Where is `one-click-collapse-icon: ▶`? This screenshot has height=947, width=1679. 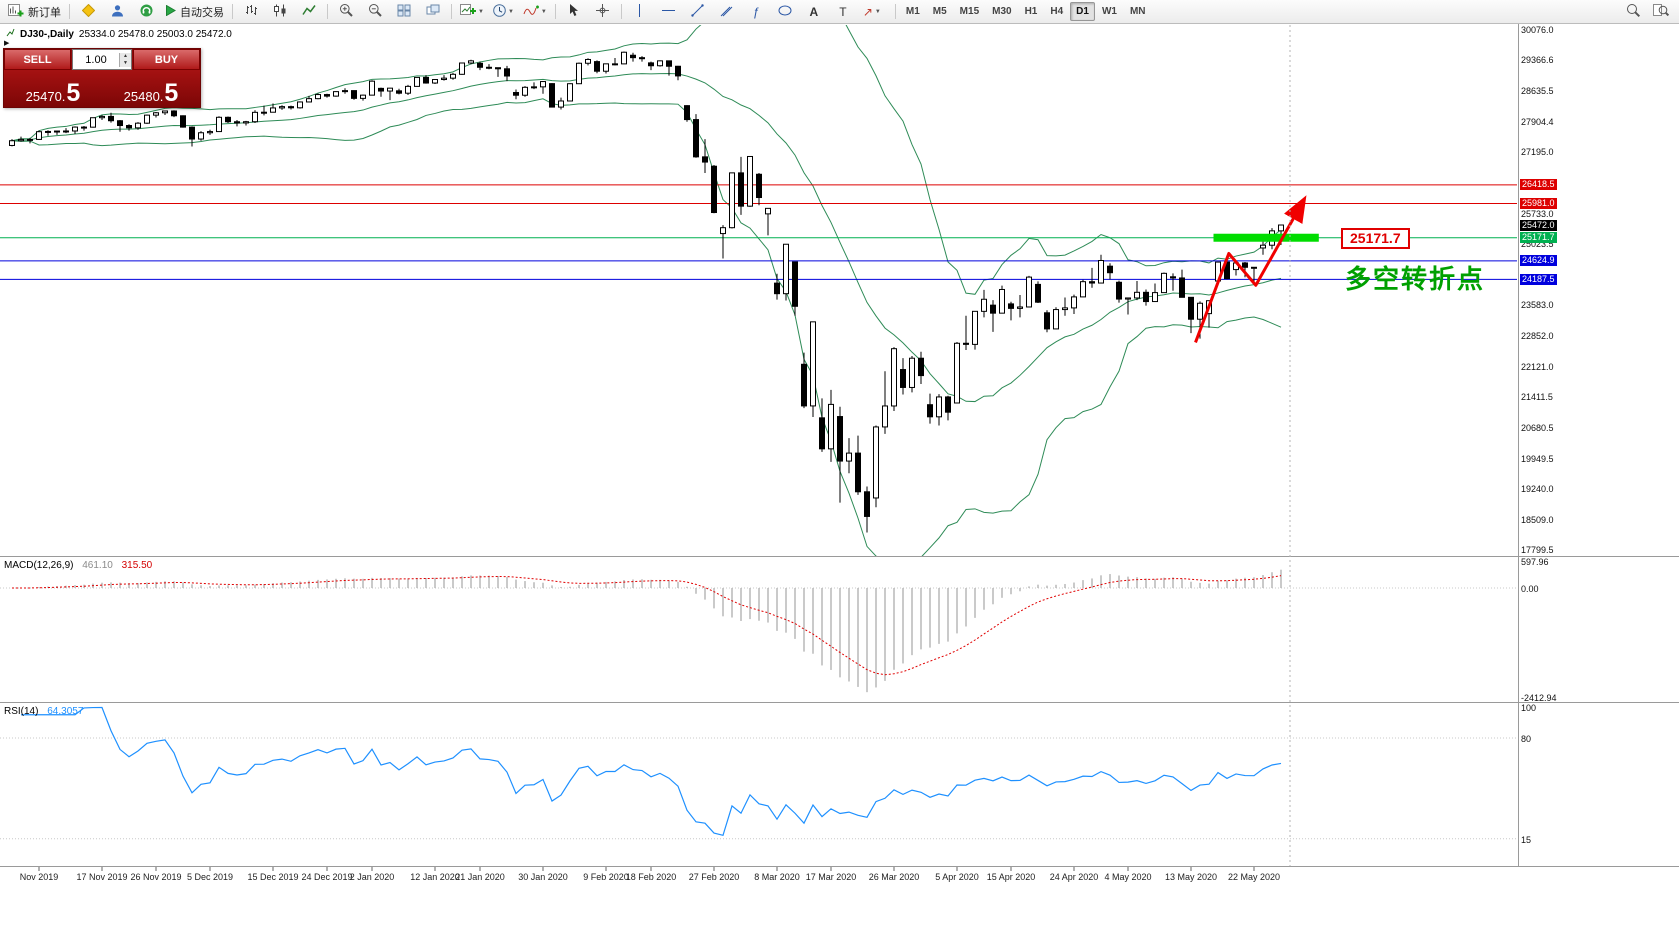 one-click-collapse-icon: ▶ is located at coordinates (7, 43).